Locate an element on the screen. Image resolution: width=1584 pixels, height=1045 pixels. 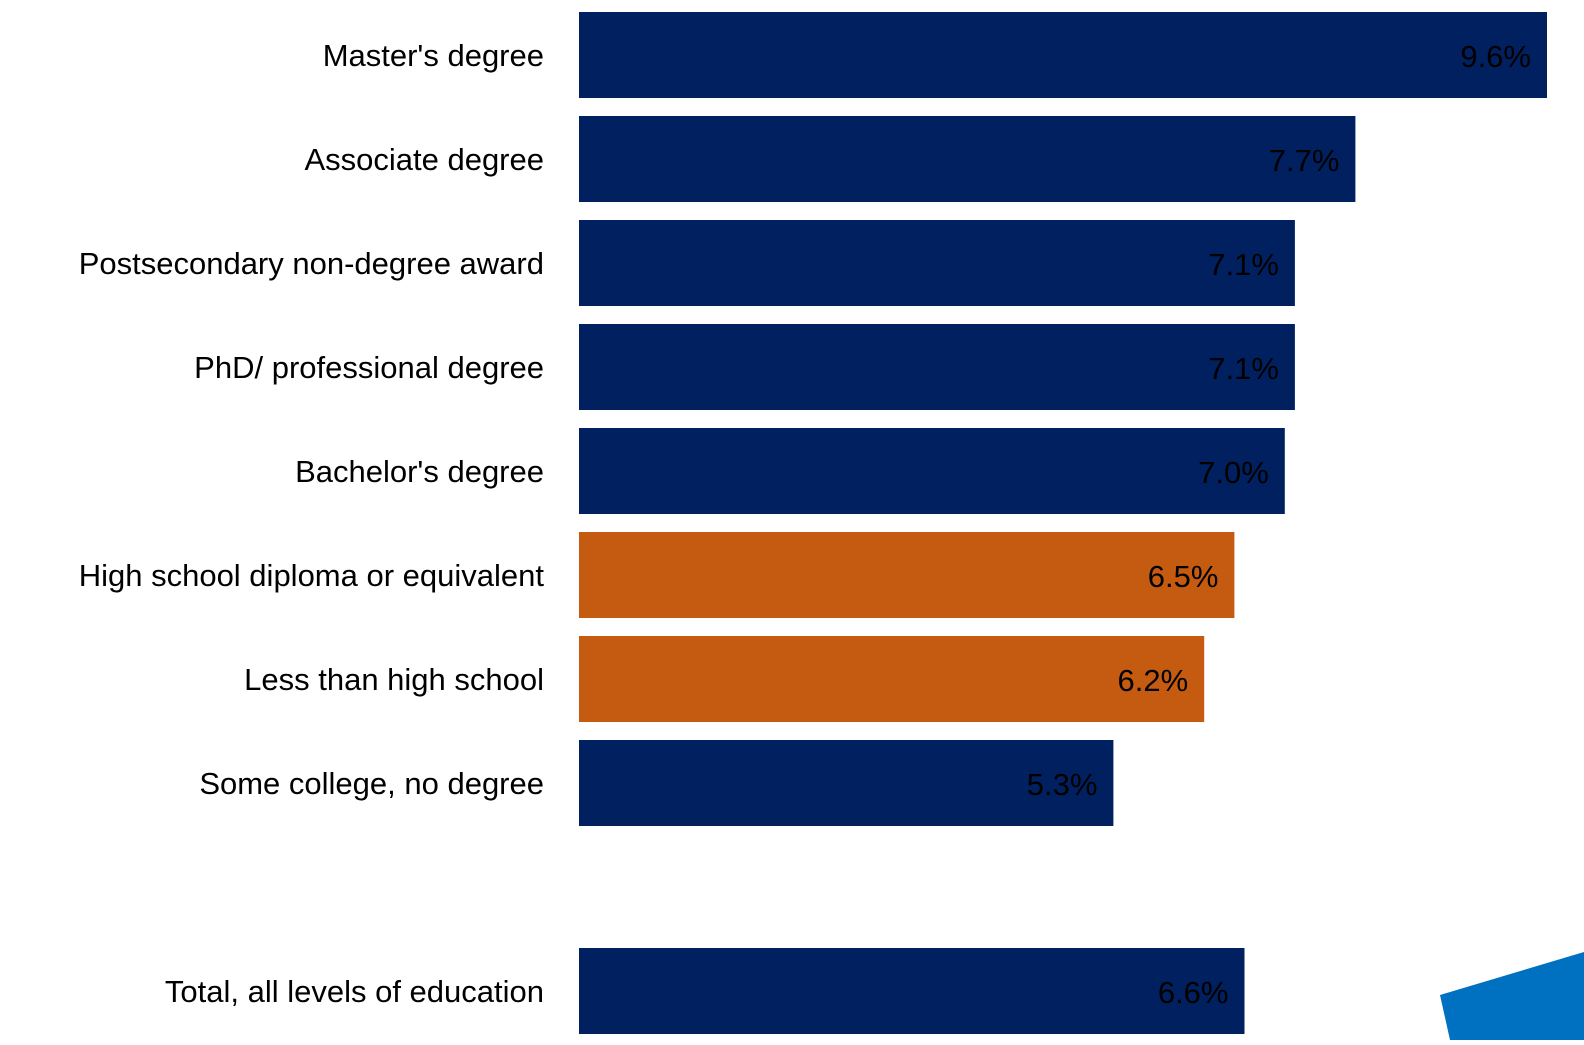
data-label-4: 7.0% is located at coordinates (1233, 472).